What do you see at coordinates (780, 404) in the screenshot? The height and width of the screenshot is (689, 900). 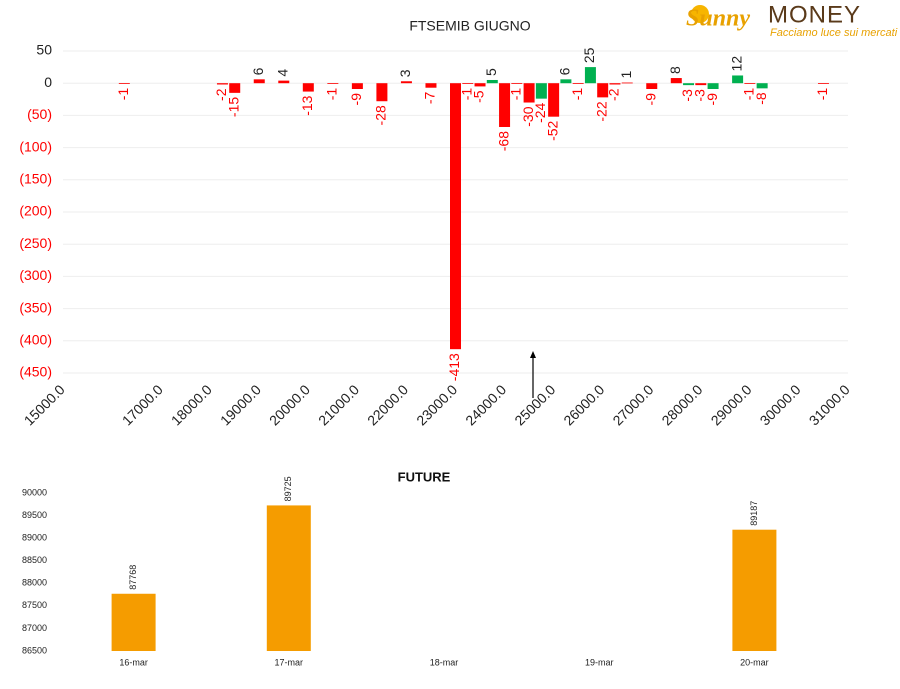 I see `x-tick-label: 30000.0` at bounding box center [780, 404].